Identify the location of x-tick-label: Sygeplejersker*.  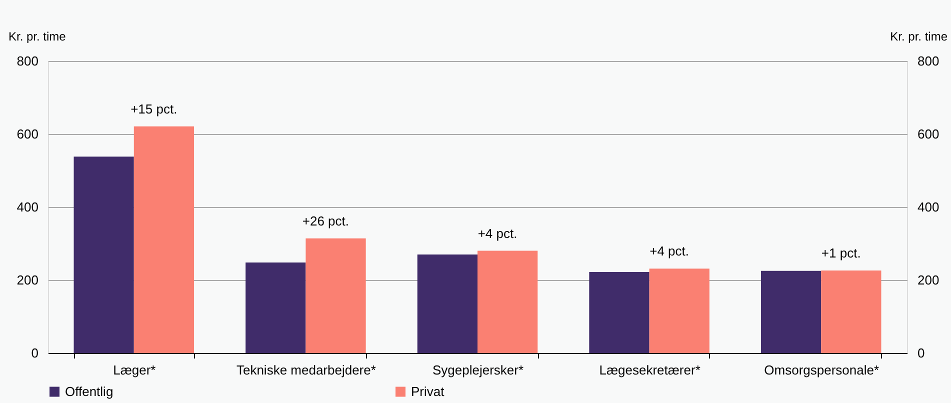
(478, 370).